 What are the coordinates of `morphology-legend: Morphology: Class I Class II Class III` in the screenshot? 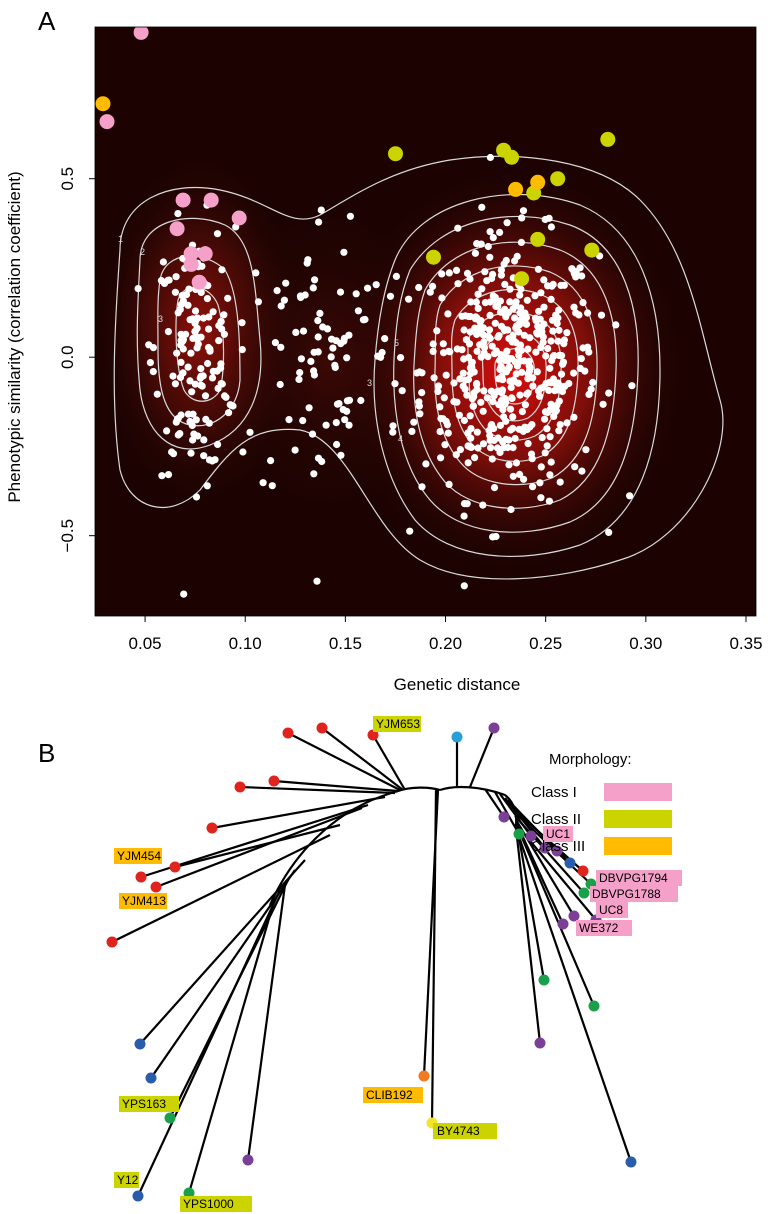 It's located at (601, 803).